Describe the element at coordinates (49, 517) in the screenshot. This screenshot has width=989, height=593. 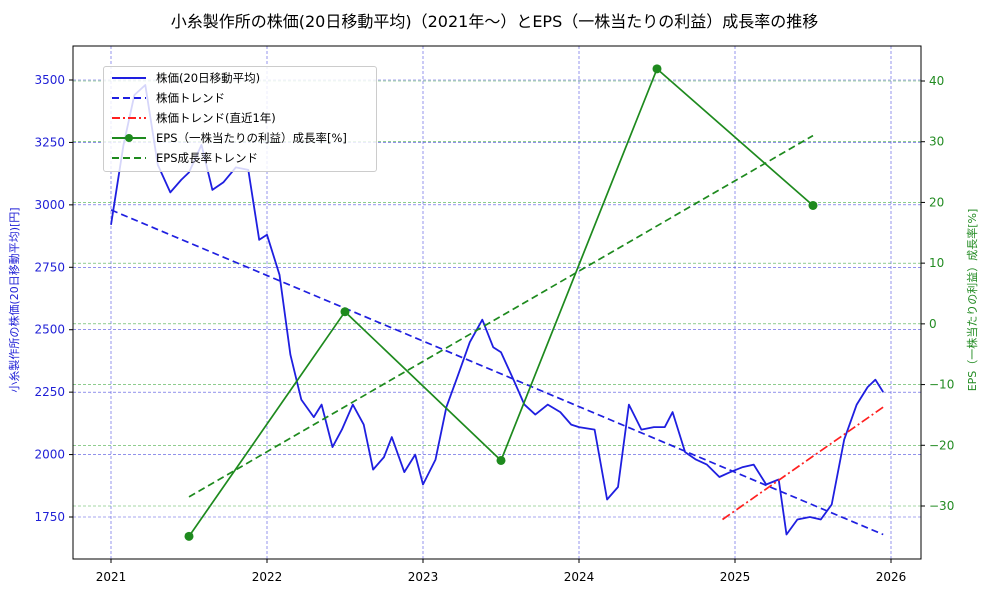
I see `left-tick-label: 1750` at that location.